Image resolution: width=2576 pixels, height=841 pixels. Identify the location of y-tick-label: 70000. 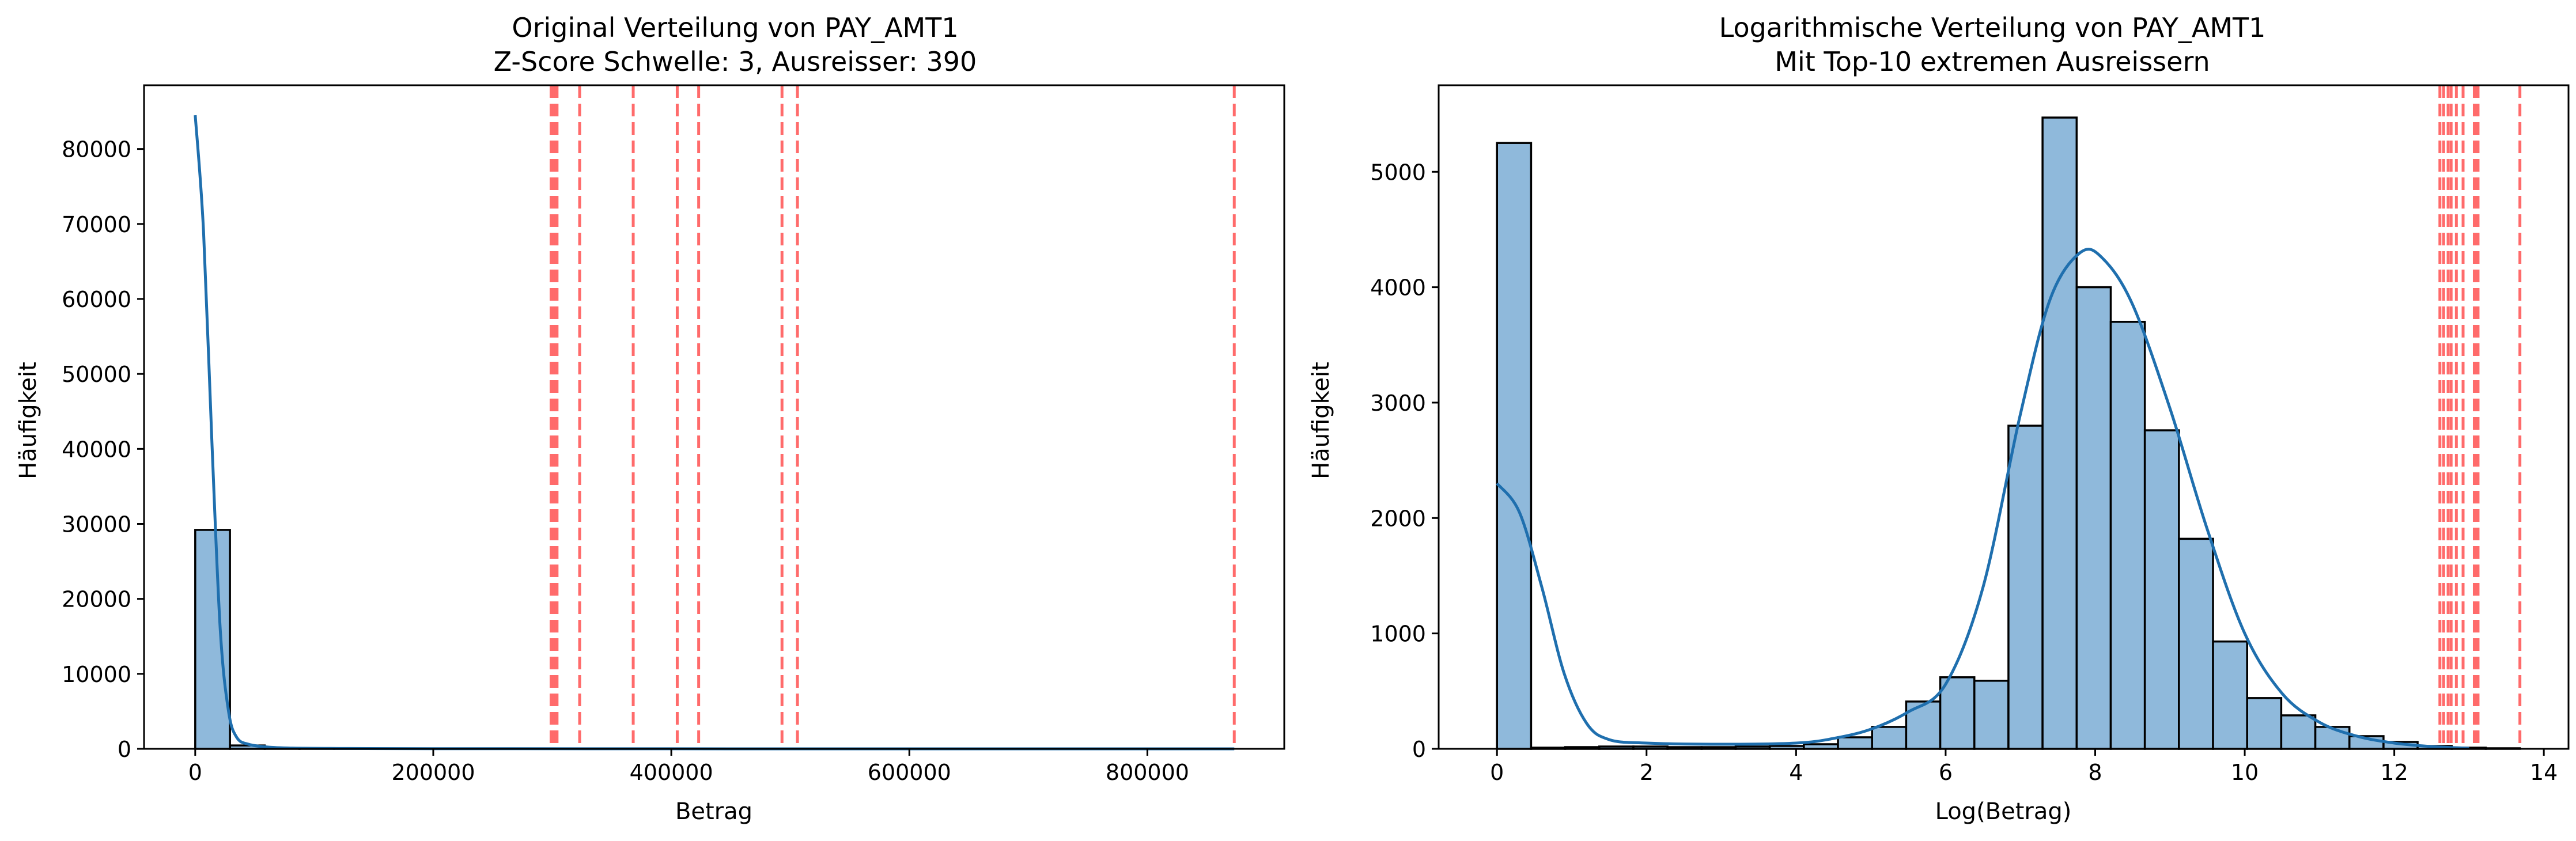
(96, 224).